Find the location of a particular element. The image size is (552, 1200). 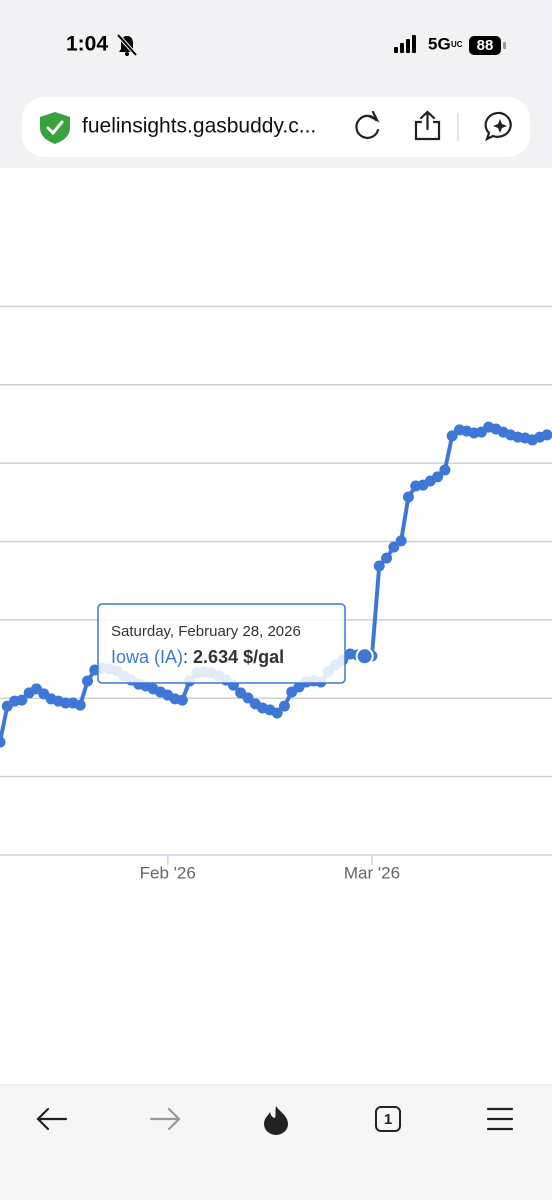

battery-level: 88 is located at coordinates (485, 45).